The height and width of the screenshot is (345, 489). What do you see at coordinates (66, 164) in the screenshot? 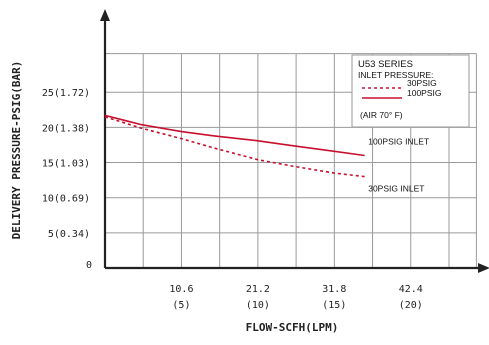
I see `y-tick-label: 15(1.03)` at bounding box center [66, 164].